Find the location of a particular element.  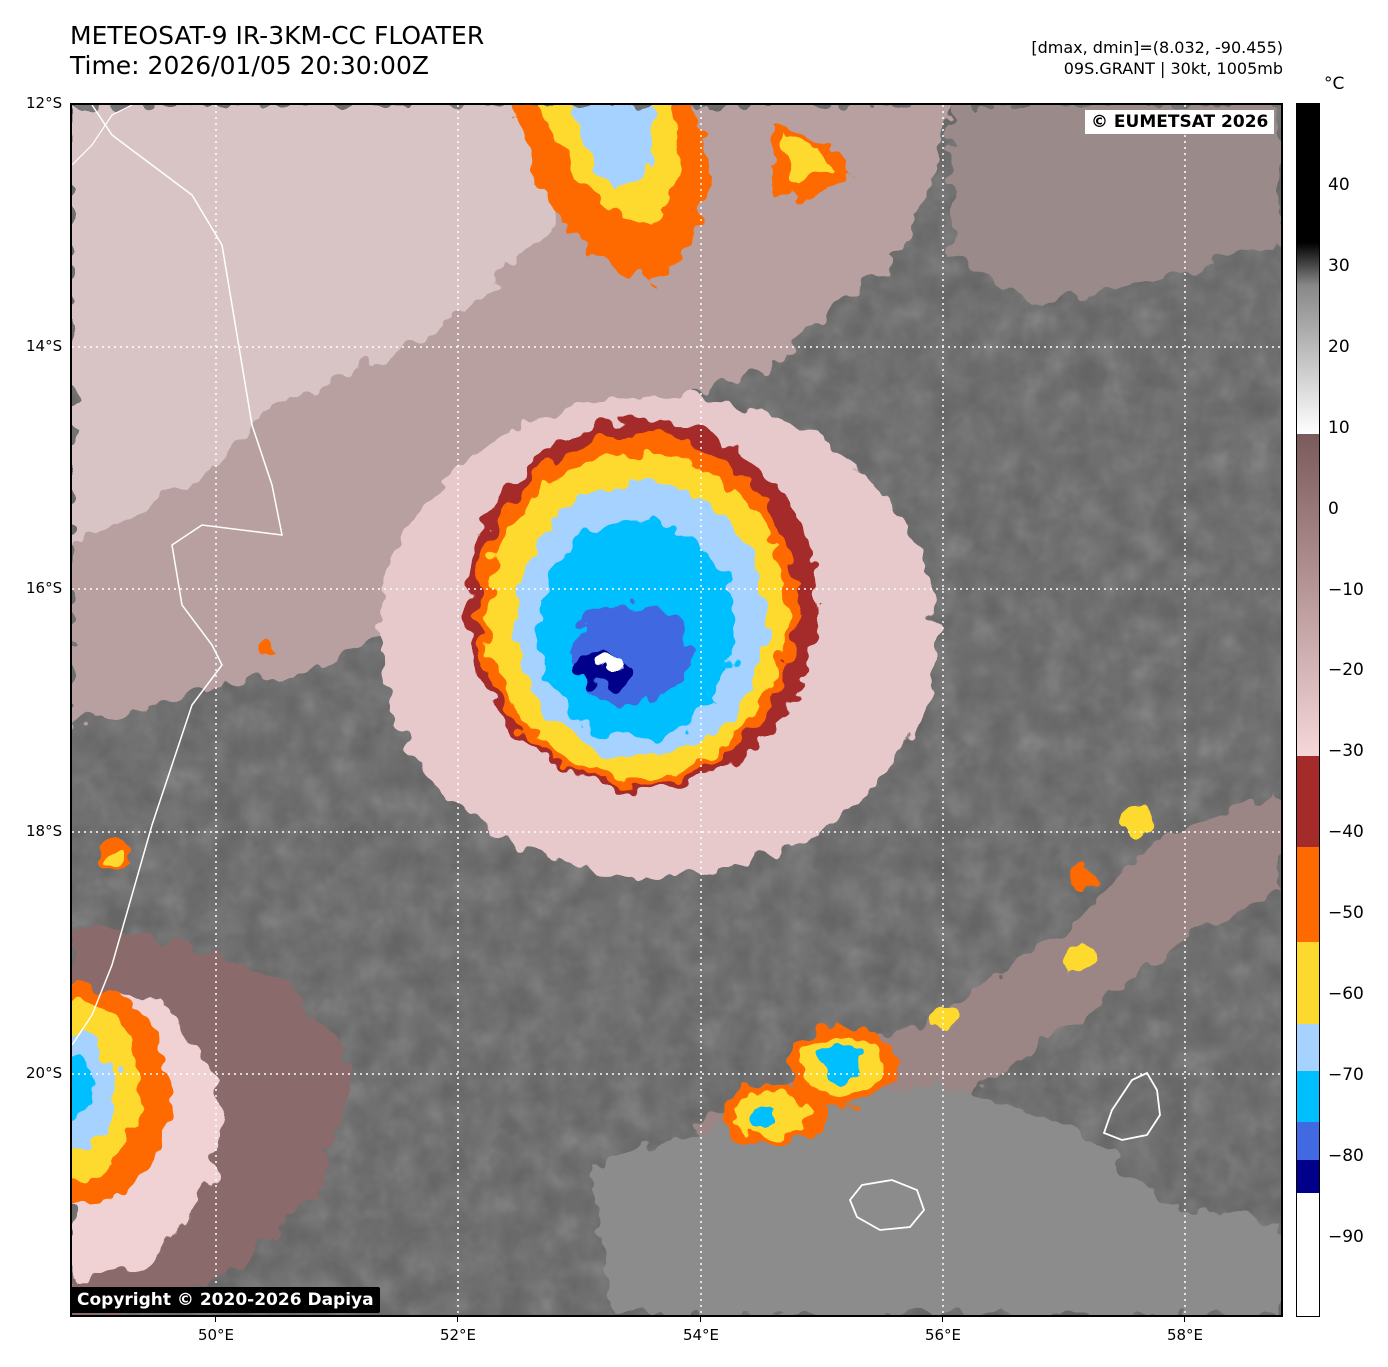

image-time: Time: 2026/01/05 20:30:00Z is located at coordinates (249, 65).